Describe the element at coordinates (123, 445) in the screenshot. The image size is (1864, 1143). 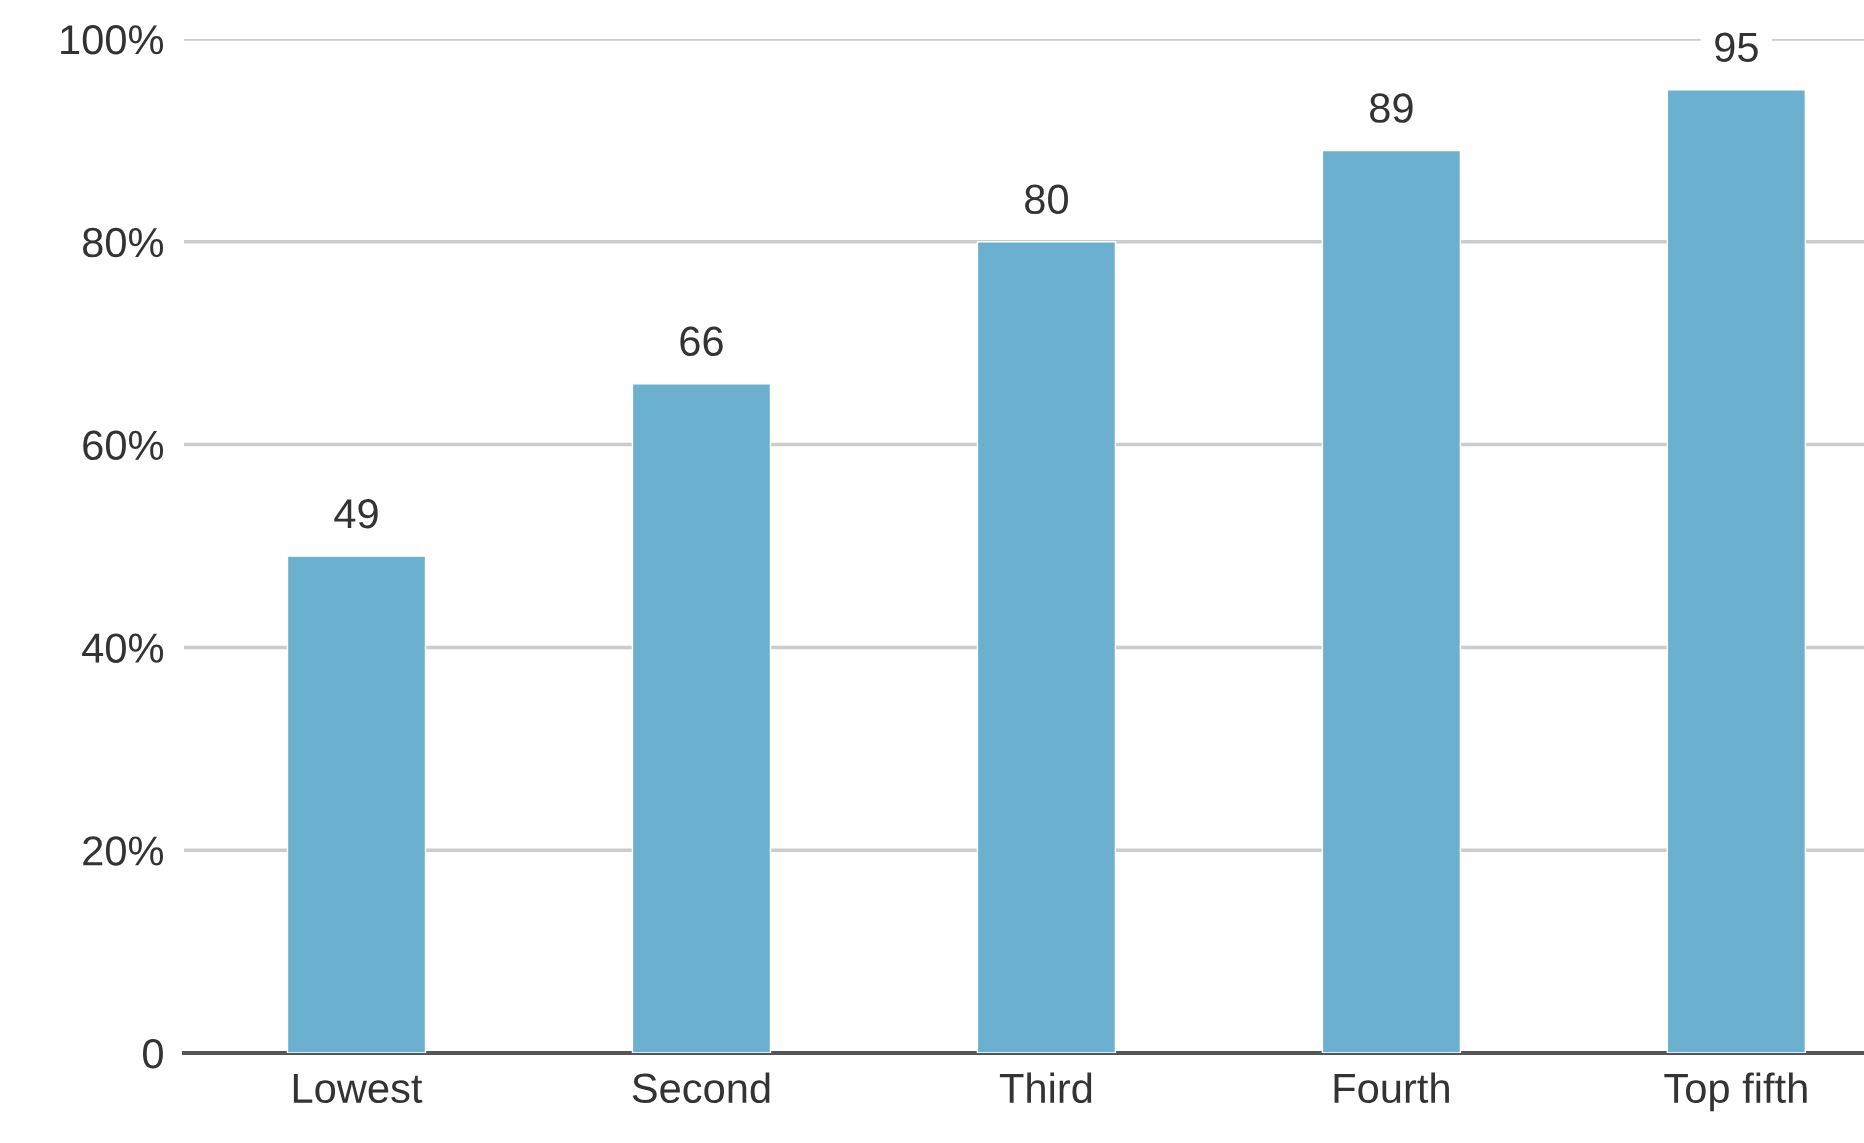
I see `y-tick-label: 60%` at that location.